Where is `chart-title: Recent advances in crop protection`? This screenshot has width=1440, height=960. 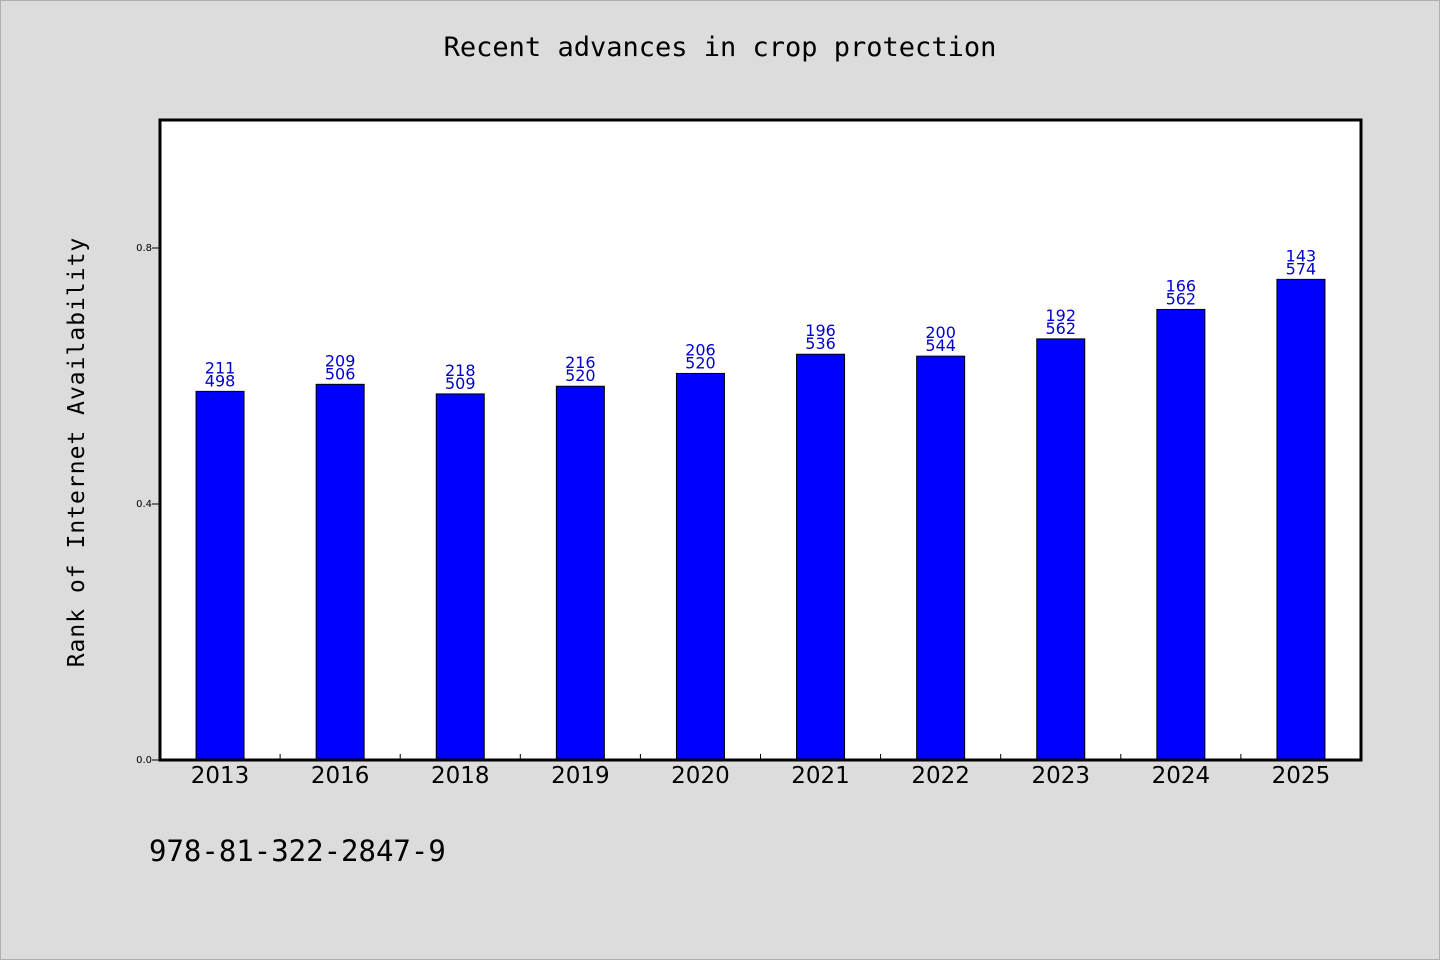 chart-title: Recent advances in crop protection is located at coordinates (720, 47).